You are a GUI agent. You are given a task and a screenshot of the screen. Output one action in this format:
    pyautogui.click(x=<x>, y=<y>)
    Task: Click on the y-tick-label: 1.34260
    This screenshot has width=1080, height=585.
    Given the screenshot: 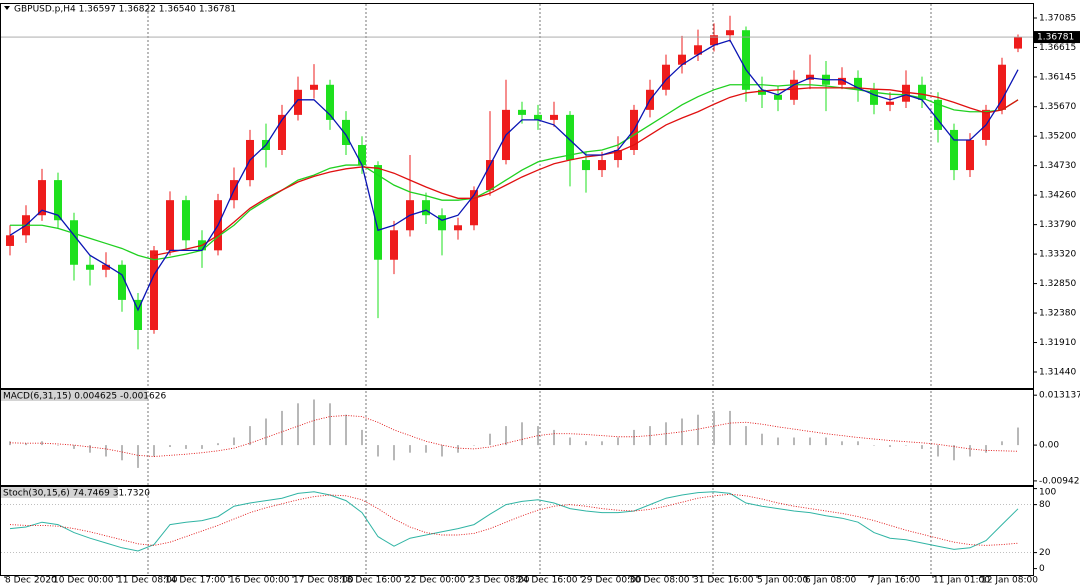 What is the action you would take?
    pyautogui.click(x=1057, y=196)
    